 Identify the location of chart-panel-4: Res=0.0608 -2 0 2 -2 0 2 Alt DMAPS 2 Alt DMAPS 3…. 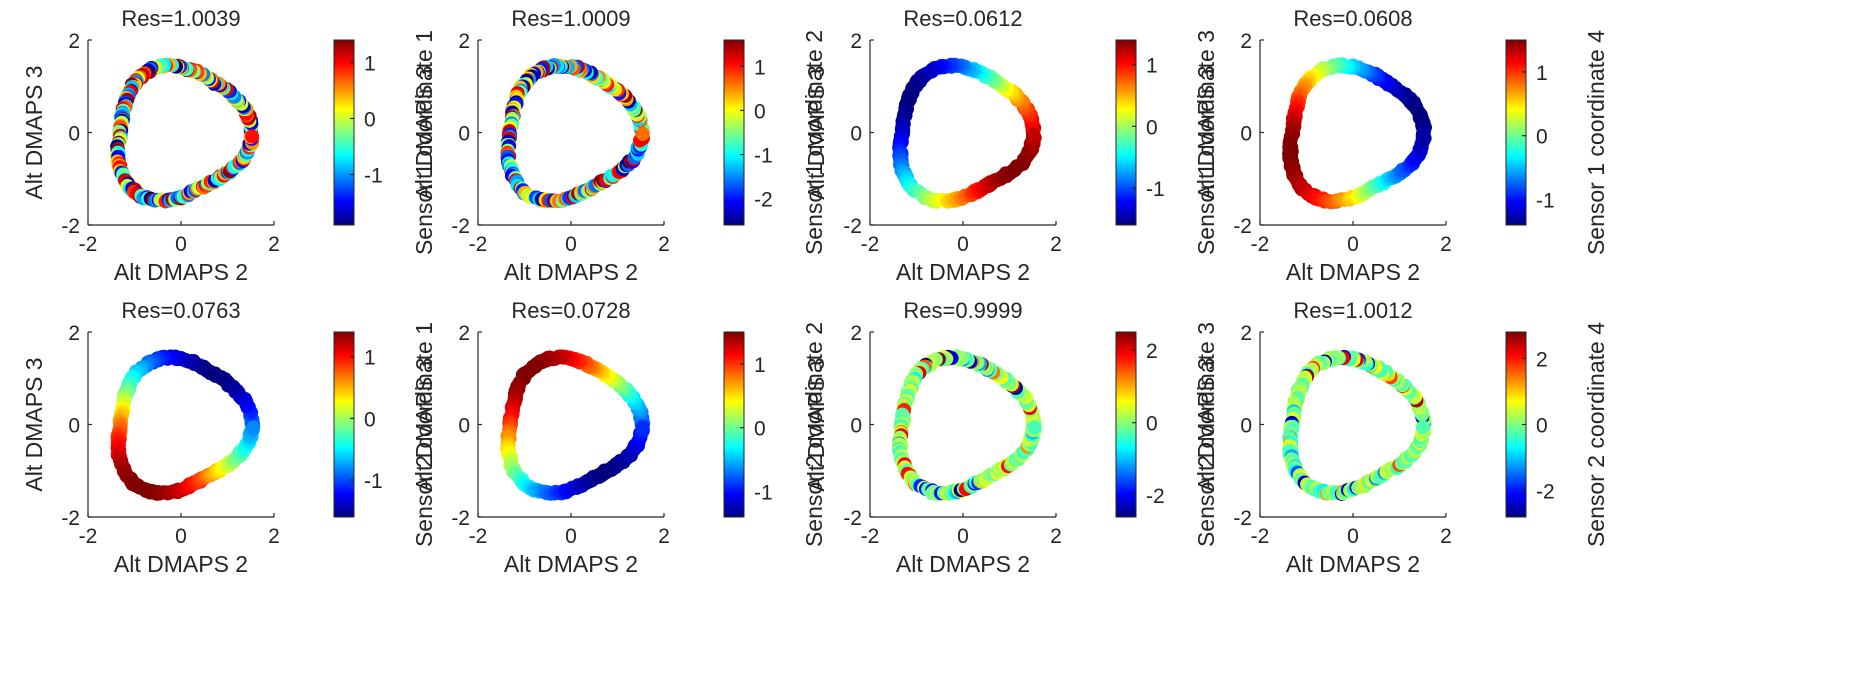
(1401, 145).